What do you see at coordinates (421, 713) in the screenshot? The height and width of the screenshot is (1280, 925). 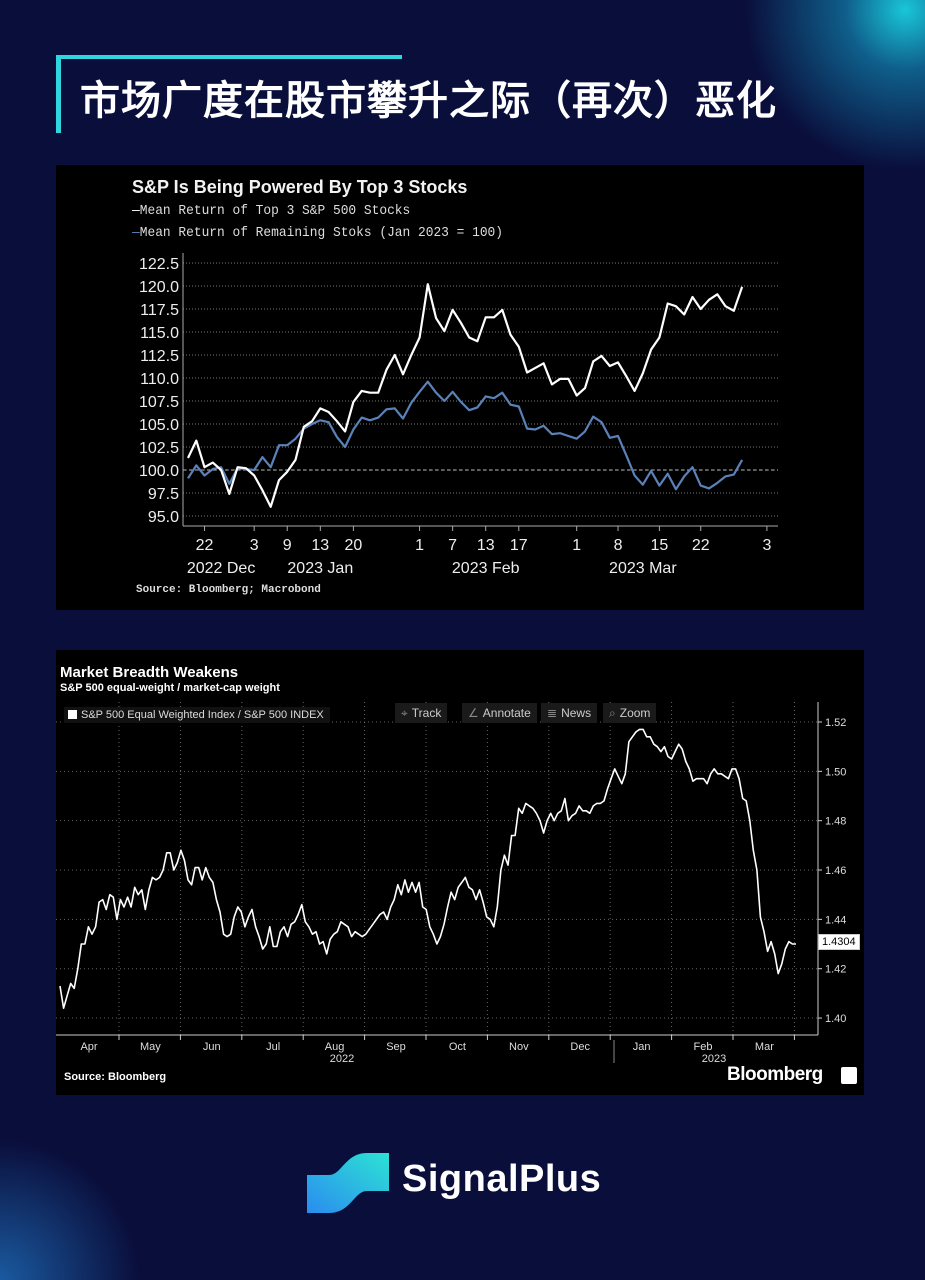 I see `track-button: ⌖ Track` at bounding box center [421, 713].